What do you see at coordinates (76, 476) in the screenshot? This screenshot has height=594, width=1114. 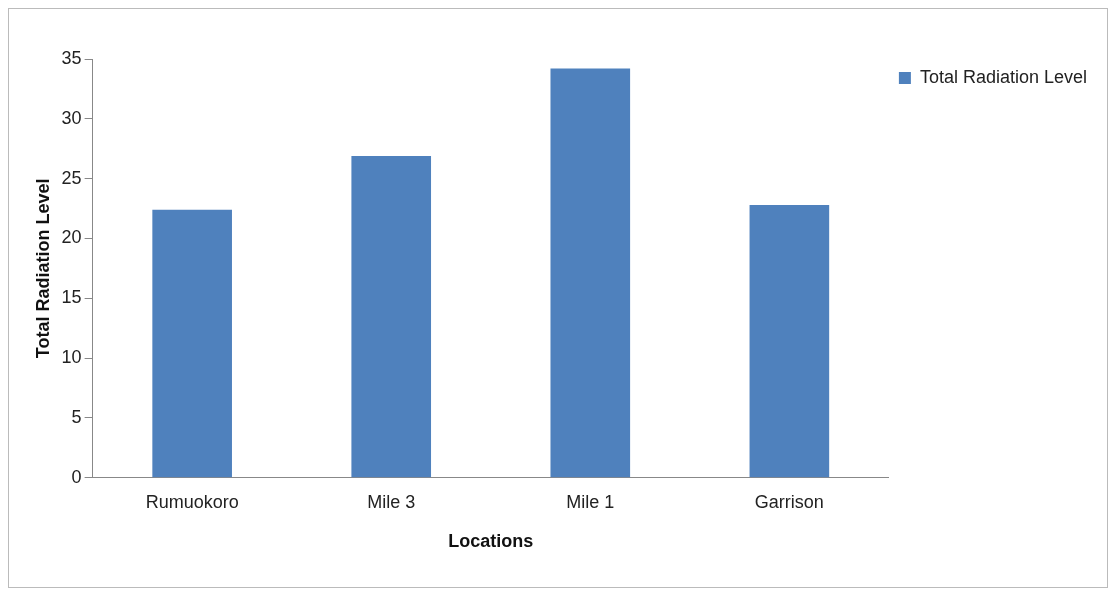 I see `y-tick-label: 0` at bounding box center [76, 476].